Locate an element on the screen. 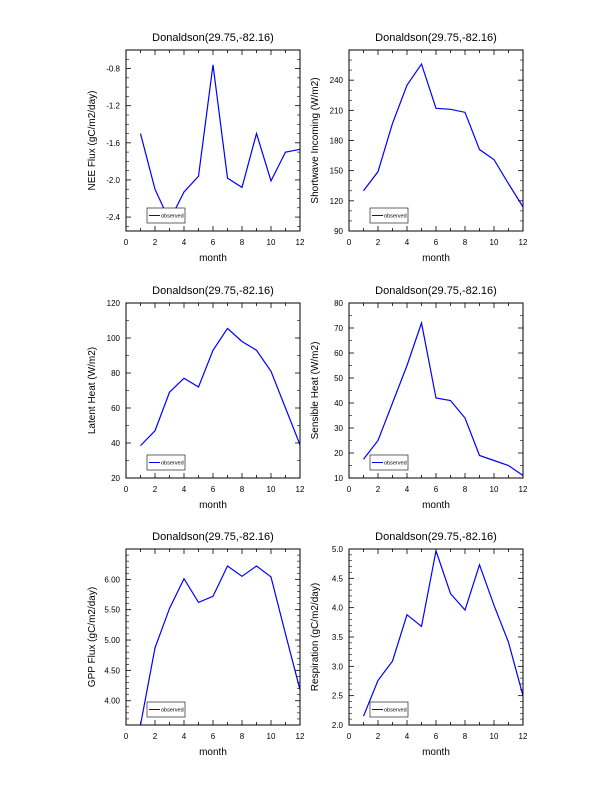 Image resolution: width=612 pixels, height=792 pixels. y-tick-label: 150 is located at coordinates (337, 171).